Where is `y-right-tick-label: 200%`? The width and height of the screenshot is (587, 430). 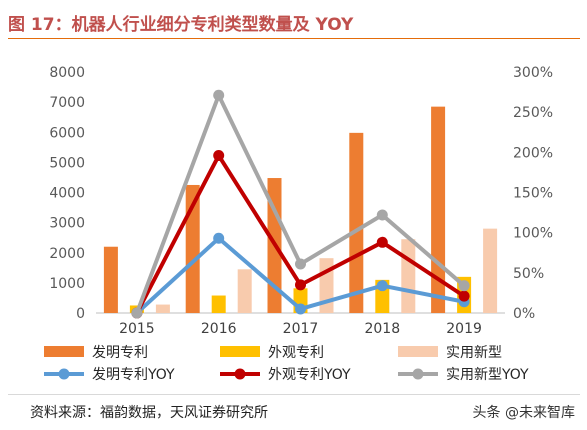 y-right-tick-label: 200% is located at coordinates (533, 153).